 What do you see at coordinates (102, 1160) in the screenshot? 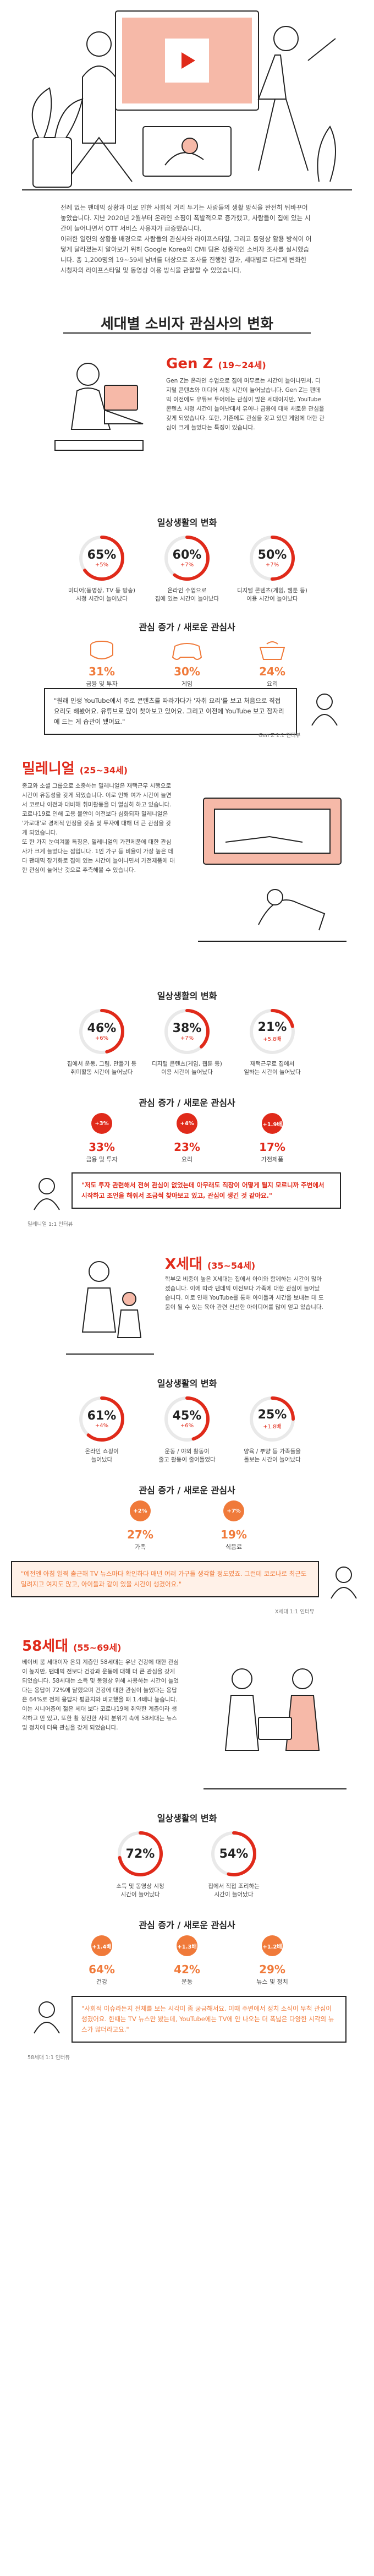
I see `mil-interest-1-label: 금융 및 투자` at bounding box center [102, 1160].